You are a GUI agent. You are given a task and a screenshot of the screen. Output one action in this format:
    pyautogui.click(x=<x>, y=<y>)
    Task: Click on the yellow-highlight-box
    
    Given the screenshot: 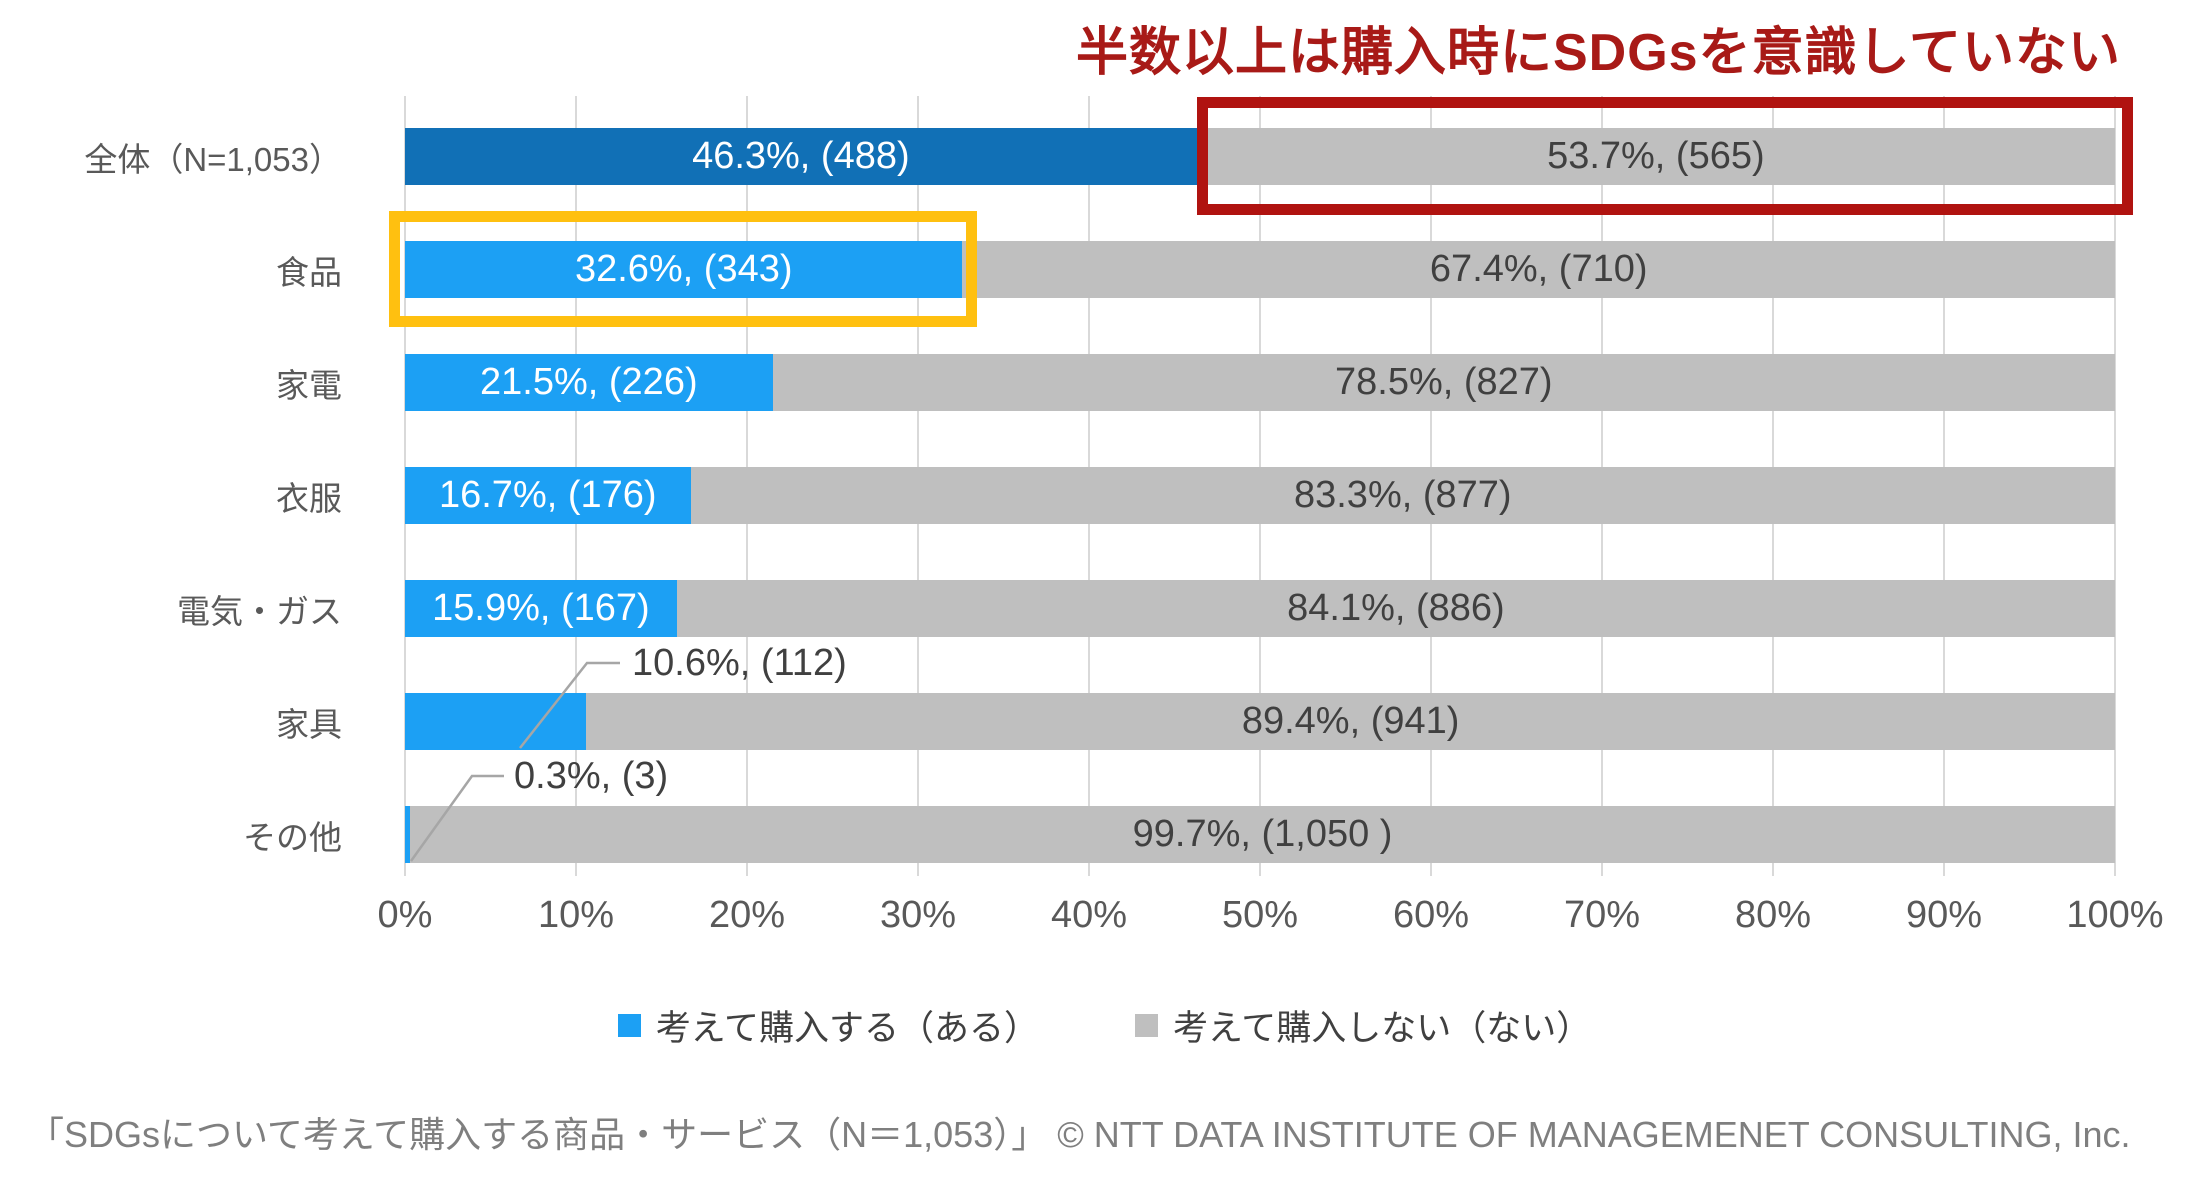 What is the action you would take?
    pyautogui.click(x=683, y=269)
    